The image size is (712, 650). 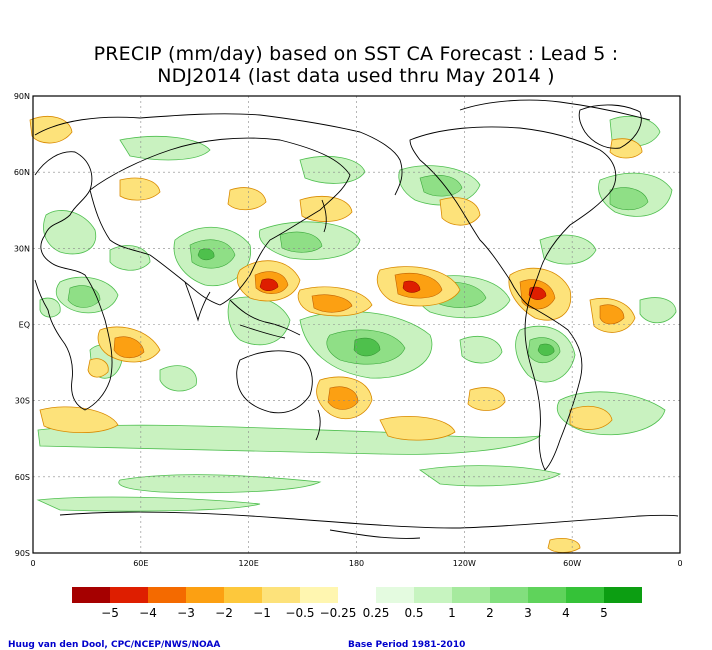 What do you see at coordinates (140, 563) in the screenshot?
I see `lon-label: 60E` at bounding box center [140, 563].